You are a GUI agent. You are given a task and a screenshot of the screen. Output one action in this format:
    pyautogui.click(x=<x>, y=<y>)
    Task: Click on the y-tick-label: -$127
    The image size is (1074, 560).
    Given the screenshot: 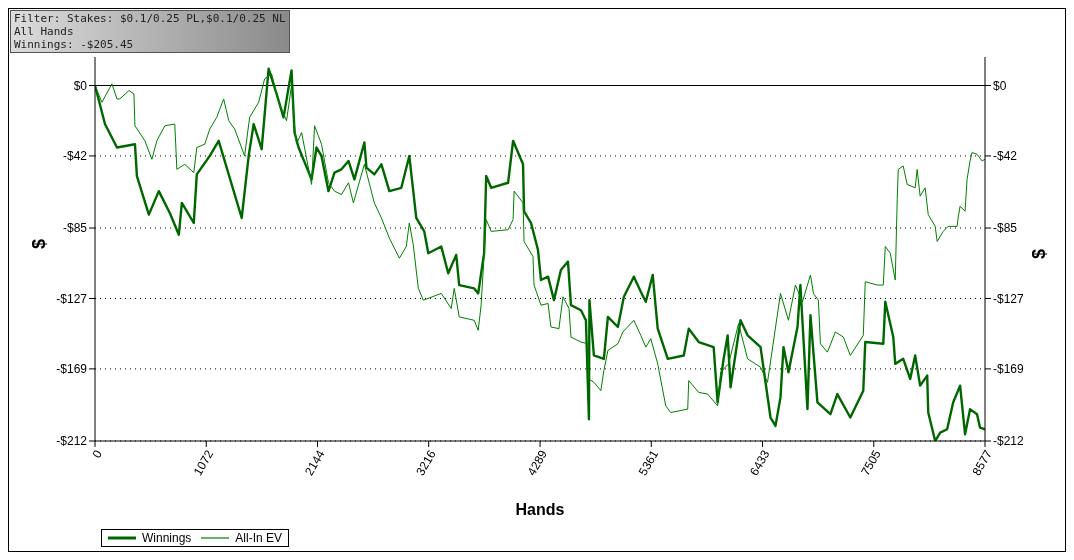 What is the action you would take?
    pyautogui.click(x=72, y=298)
    